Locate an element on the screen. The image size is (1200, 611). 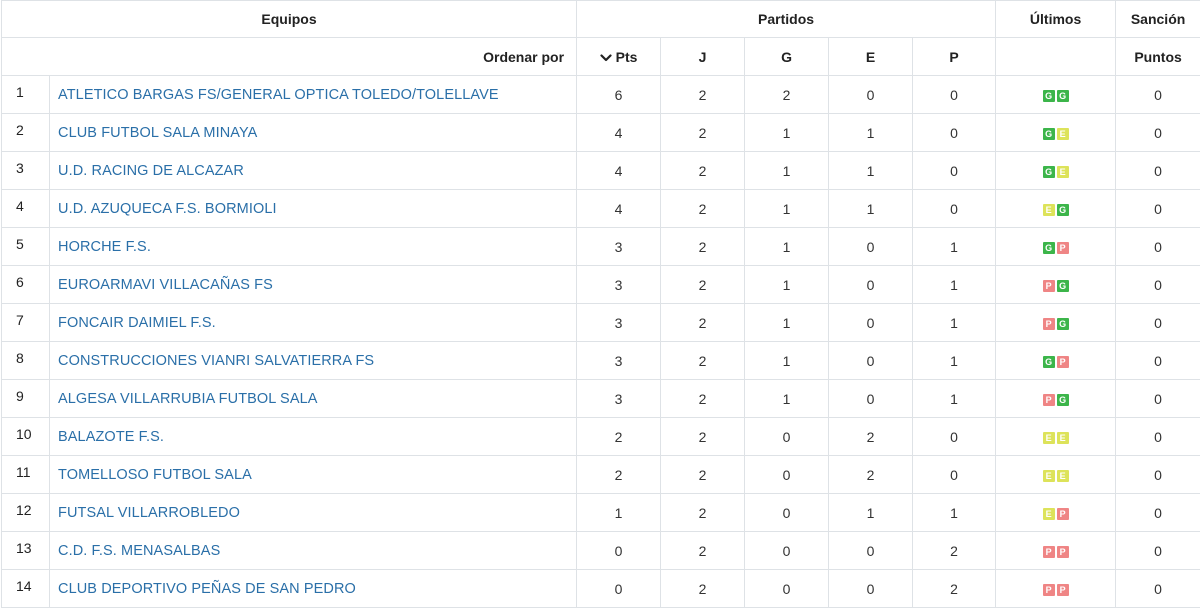
table-row: 7 FONCAIR DAIMIEL F.S. 3 2 1 0 1 P G 0 is located at coordinates (600, 322).